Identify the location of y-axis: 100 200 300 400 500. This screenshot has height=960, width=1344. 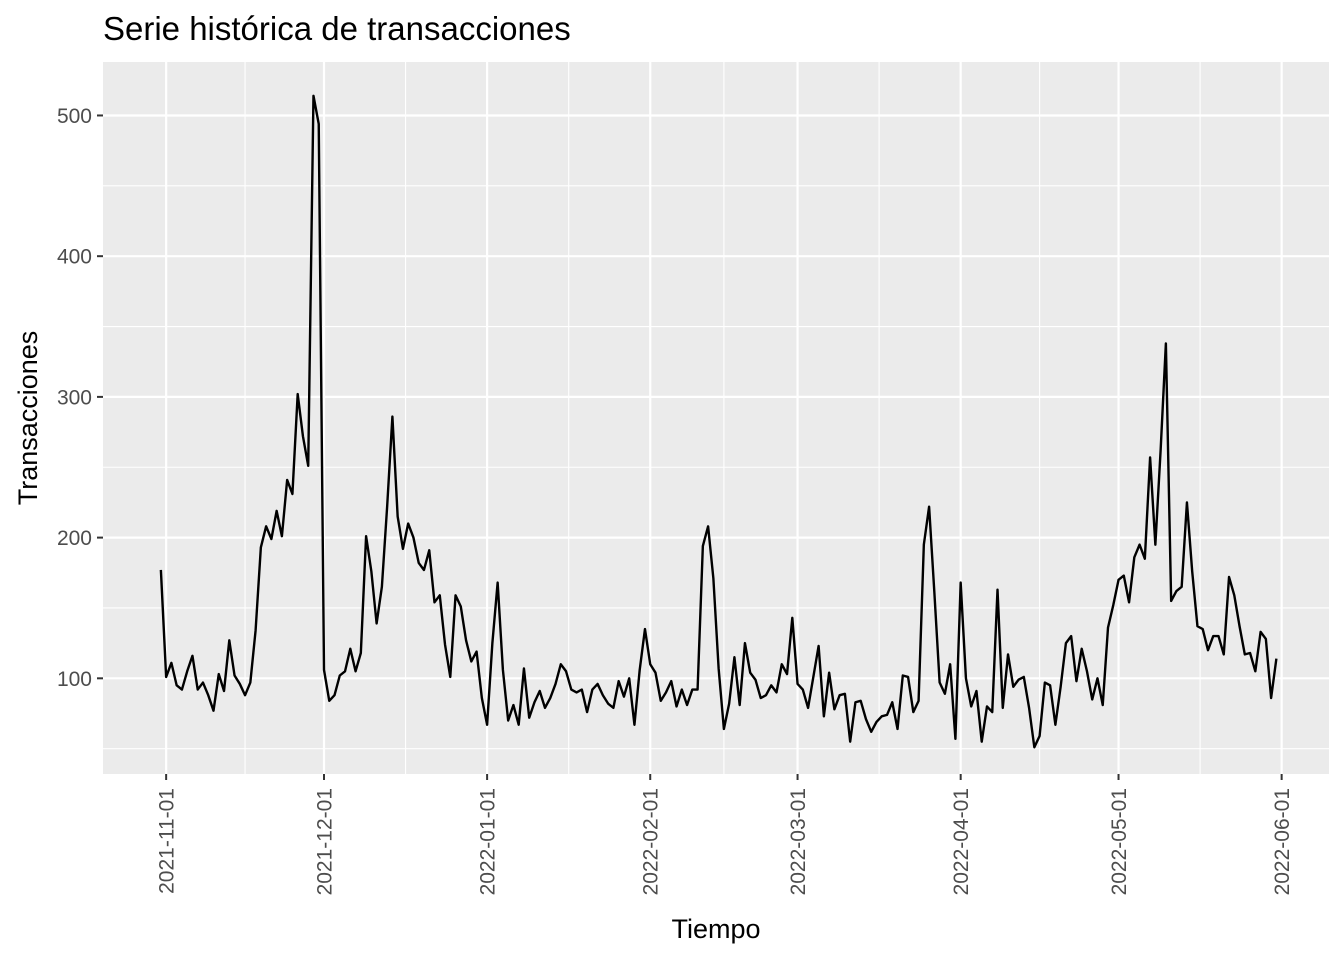
(80, 398).